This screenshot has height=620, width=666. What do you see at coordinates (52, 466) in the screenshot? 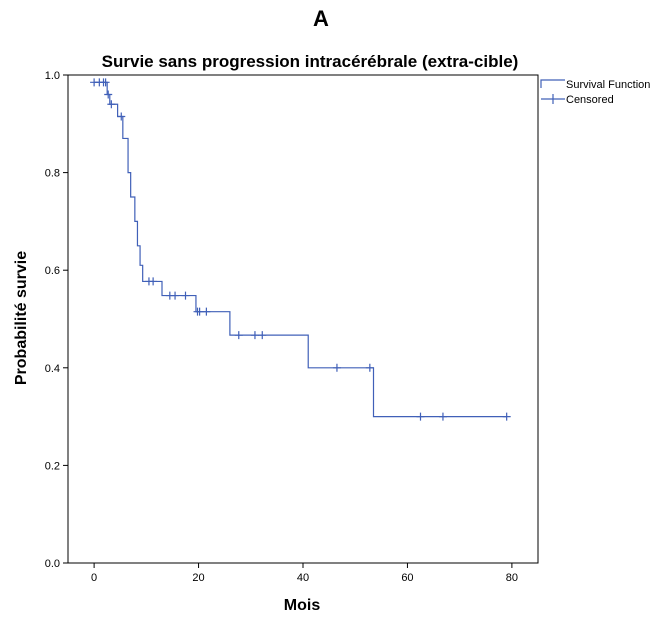
I see `y-tick-label: 0.2` at bounding box center [52, 466].